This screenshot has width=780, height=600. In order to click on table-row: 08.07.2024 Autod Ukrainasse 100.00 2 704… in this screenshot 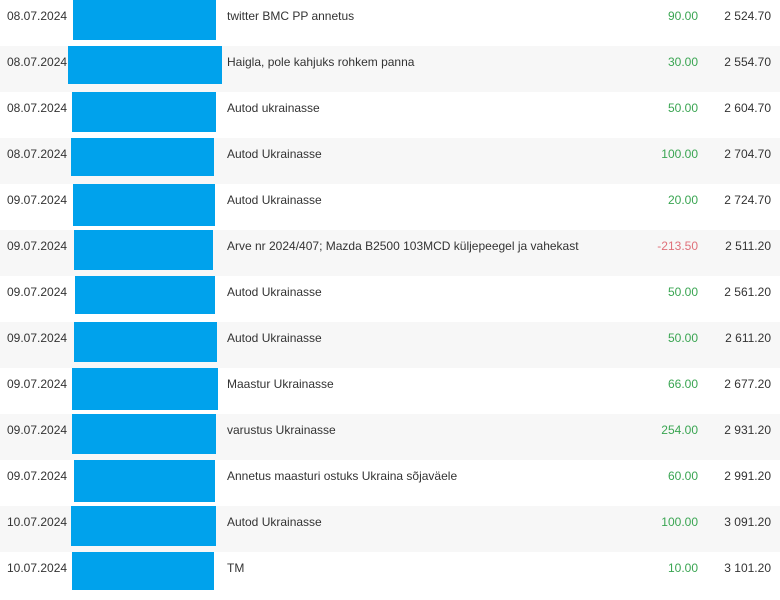, I will do `click(390, 161)`.